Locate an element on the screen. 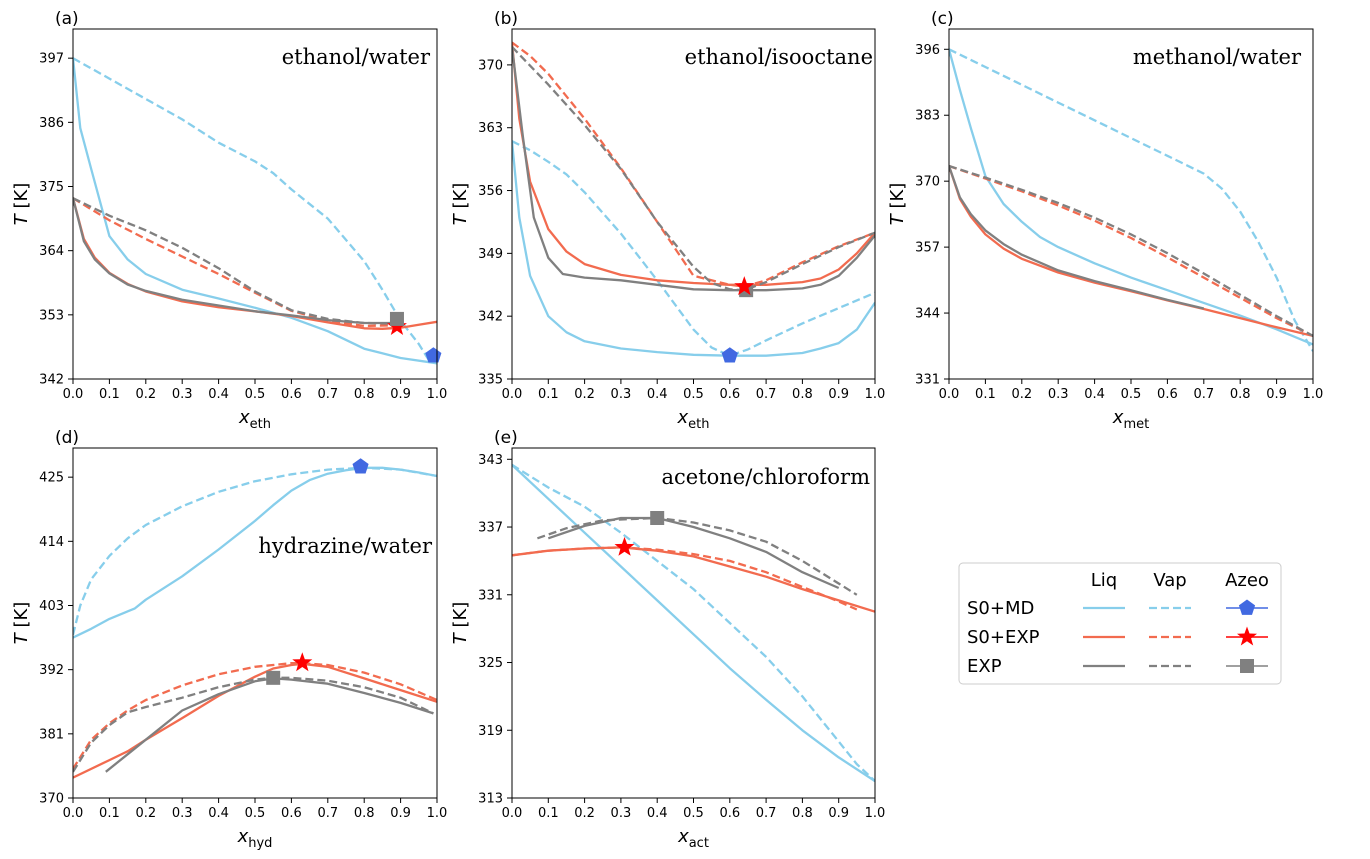 The width and height of the screenshot is (1370, 859). y-tick-label: 414 is located at coordinates (51, 542).